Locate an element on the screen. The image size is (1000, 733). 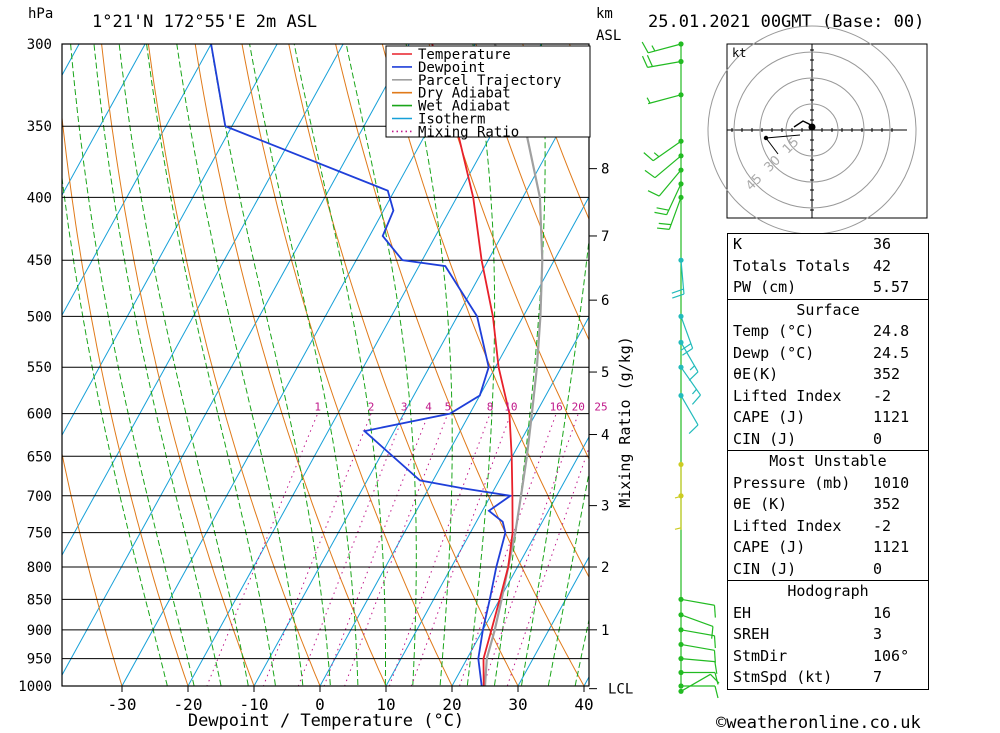
pressure-tick-label: 450 is located at coordinates (39, 261).